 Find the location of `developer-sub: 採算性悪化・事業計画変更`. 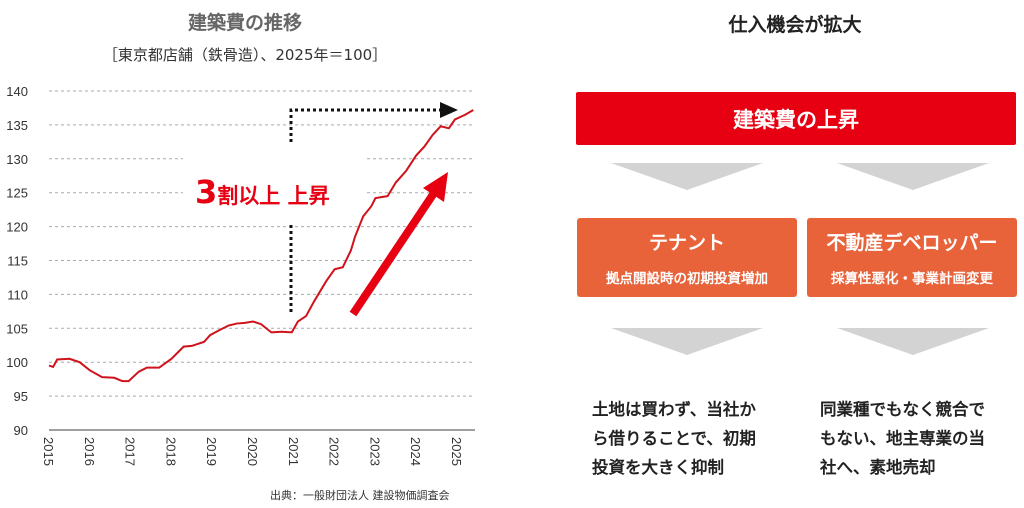

developer-sub: 採算性悪化・事業計画変更 is located at coordinates (912, 279).